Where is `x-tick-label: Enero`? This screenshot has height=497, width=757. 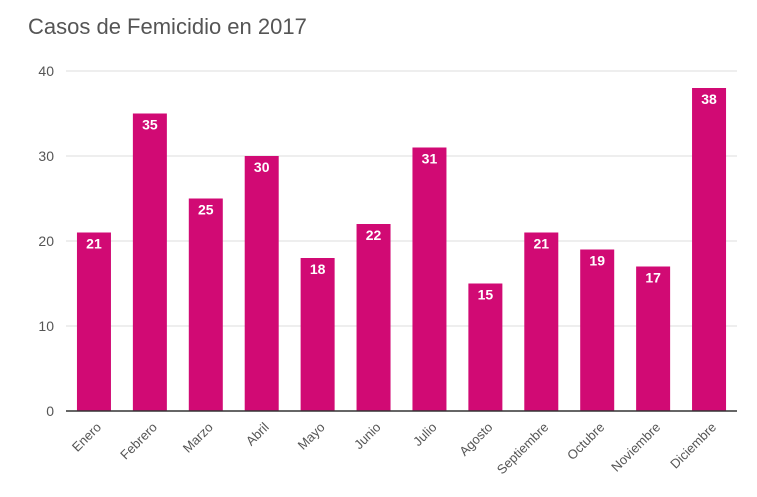
x-tick-label: Enero is located at coordinates (86, 437).